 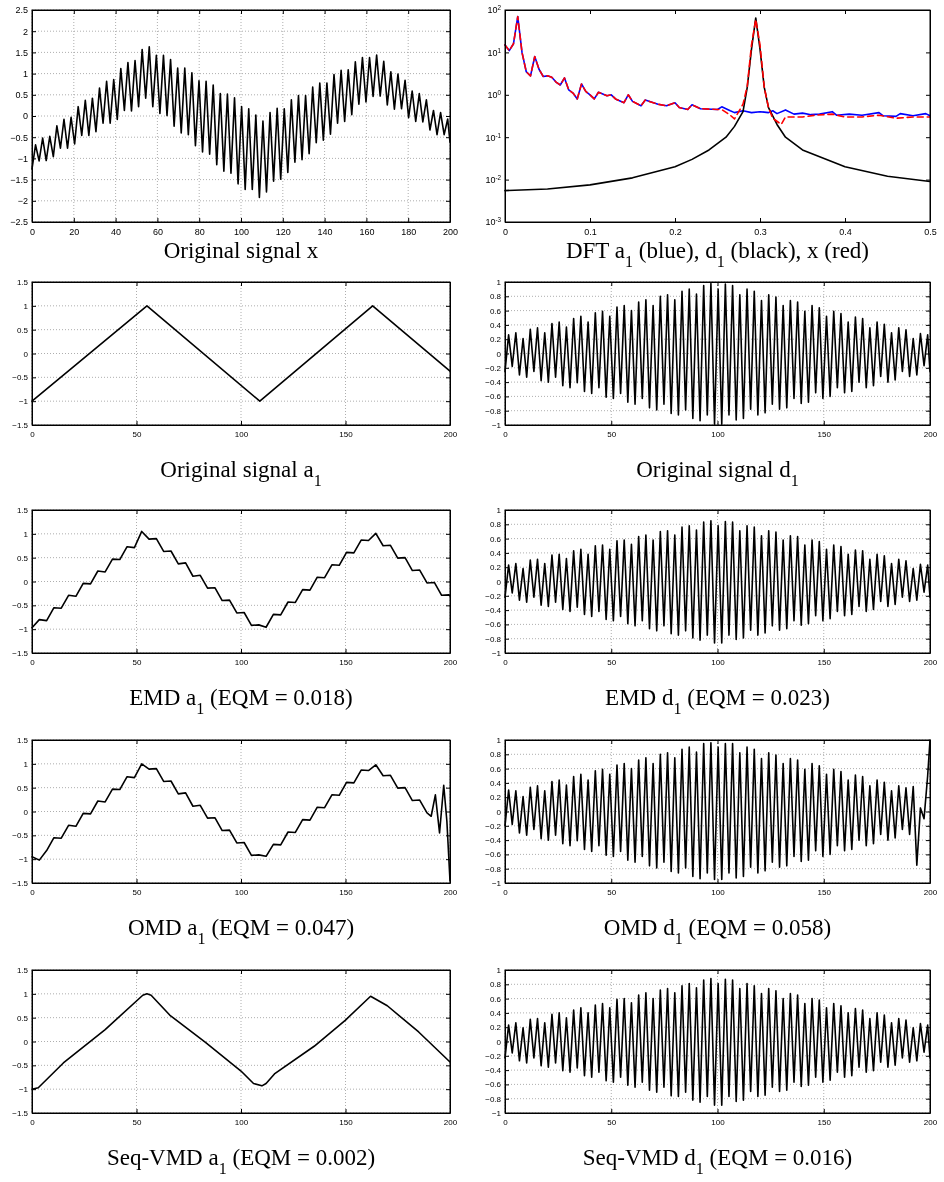 What do you see at coordinates (409, 231) in the screenshot?
I see `x-tick-label: 180` at bounding box center [409, 231].